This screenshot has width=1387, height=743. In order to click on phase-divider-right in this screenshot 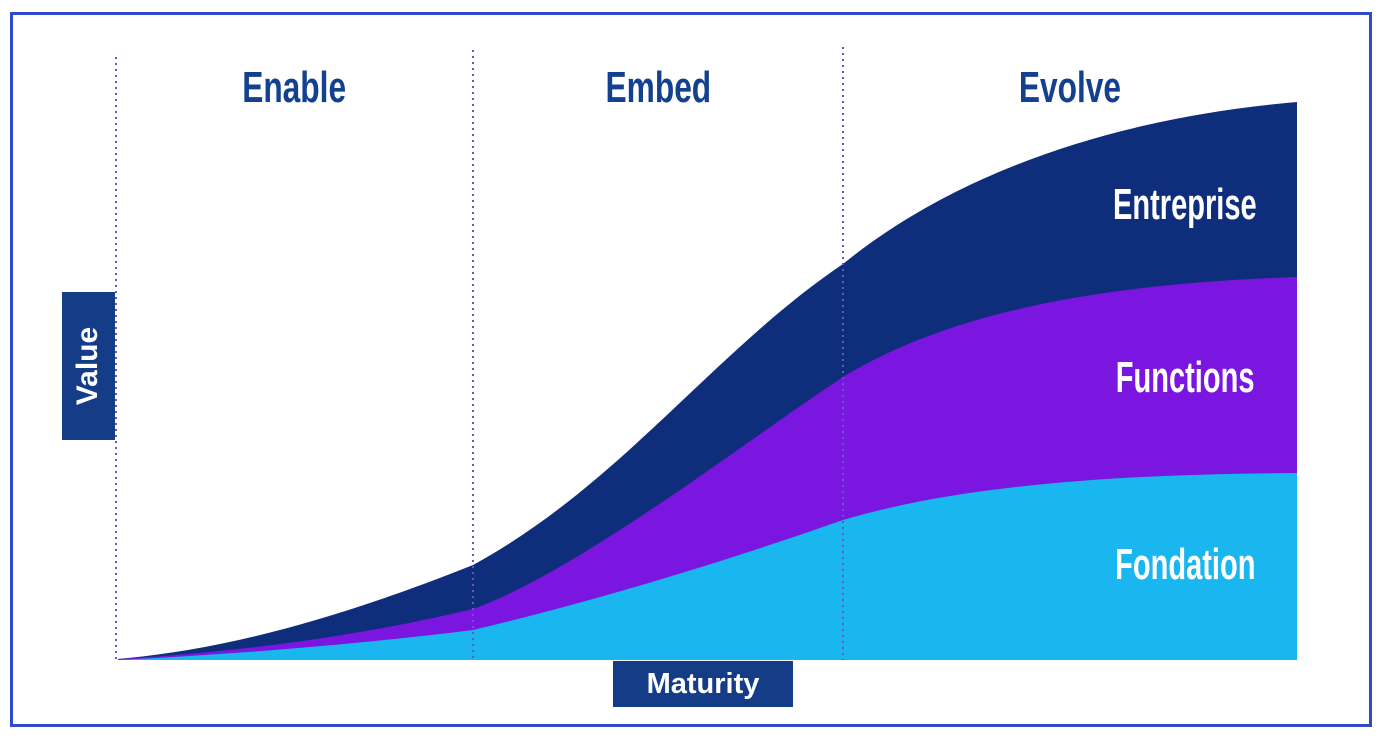, I will do `click(843, 353)`.